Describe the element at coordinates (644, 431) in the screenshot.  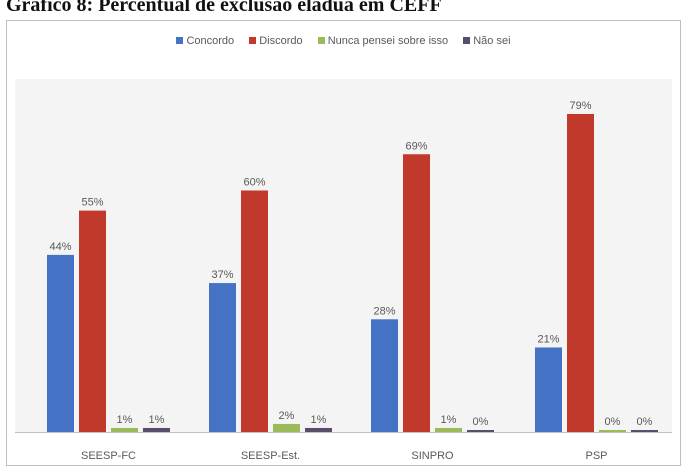
I see `bar-psp-nao-sei` at that location.